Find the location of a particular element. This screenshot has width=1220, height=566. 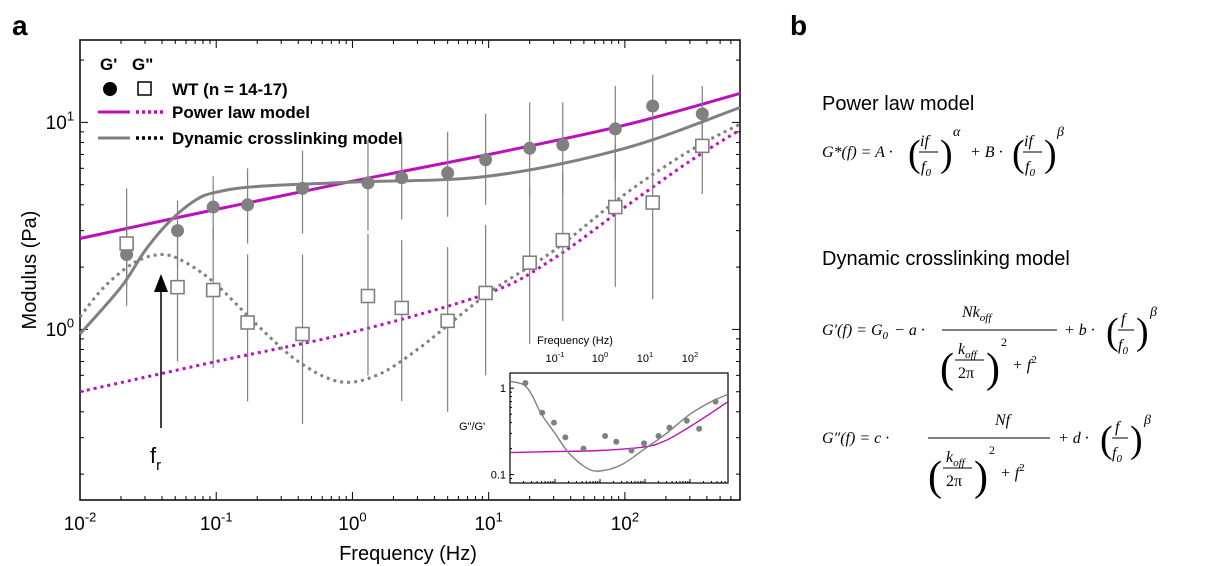

dynamic-model-title: Dynamic crosslinking model is located at coordinates (946, 259).